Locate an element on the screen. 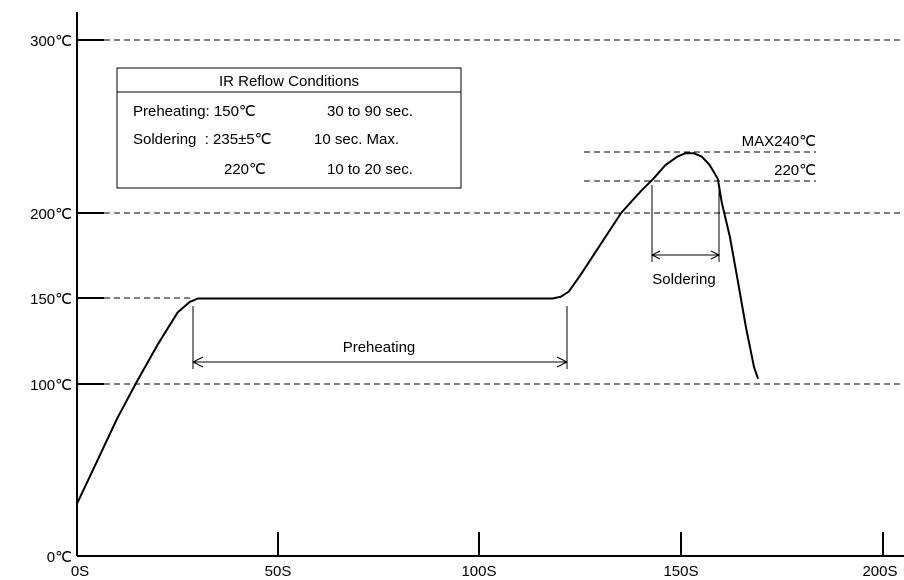  x-tick-label-150: 150S is located at coordinates (680, 571).